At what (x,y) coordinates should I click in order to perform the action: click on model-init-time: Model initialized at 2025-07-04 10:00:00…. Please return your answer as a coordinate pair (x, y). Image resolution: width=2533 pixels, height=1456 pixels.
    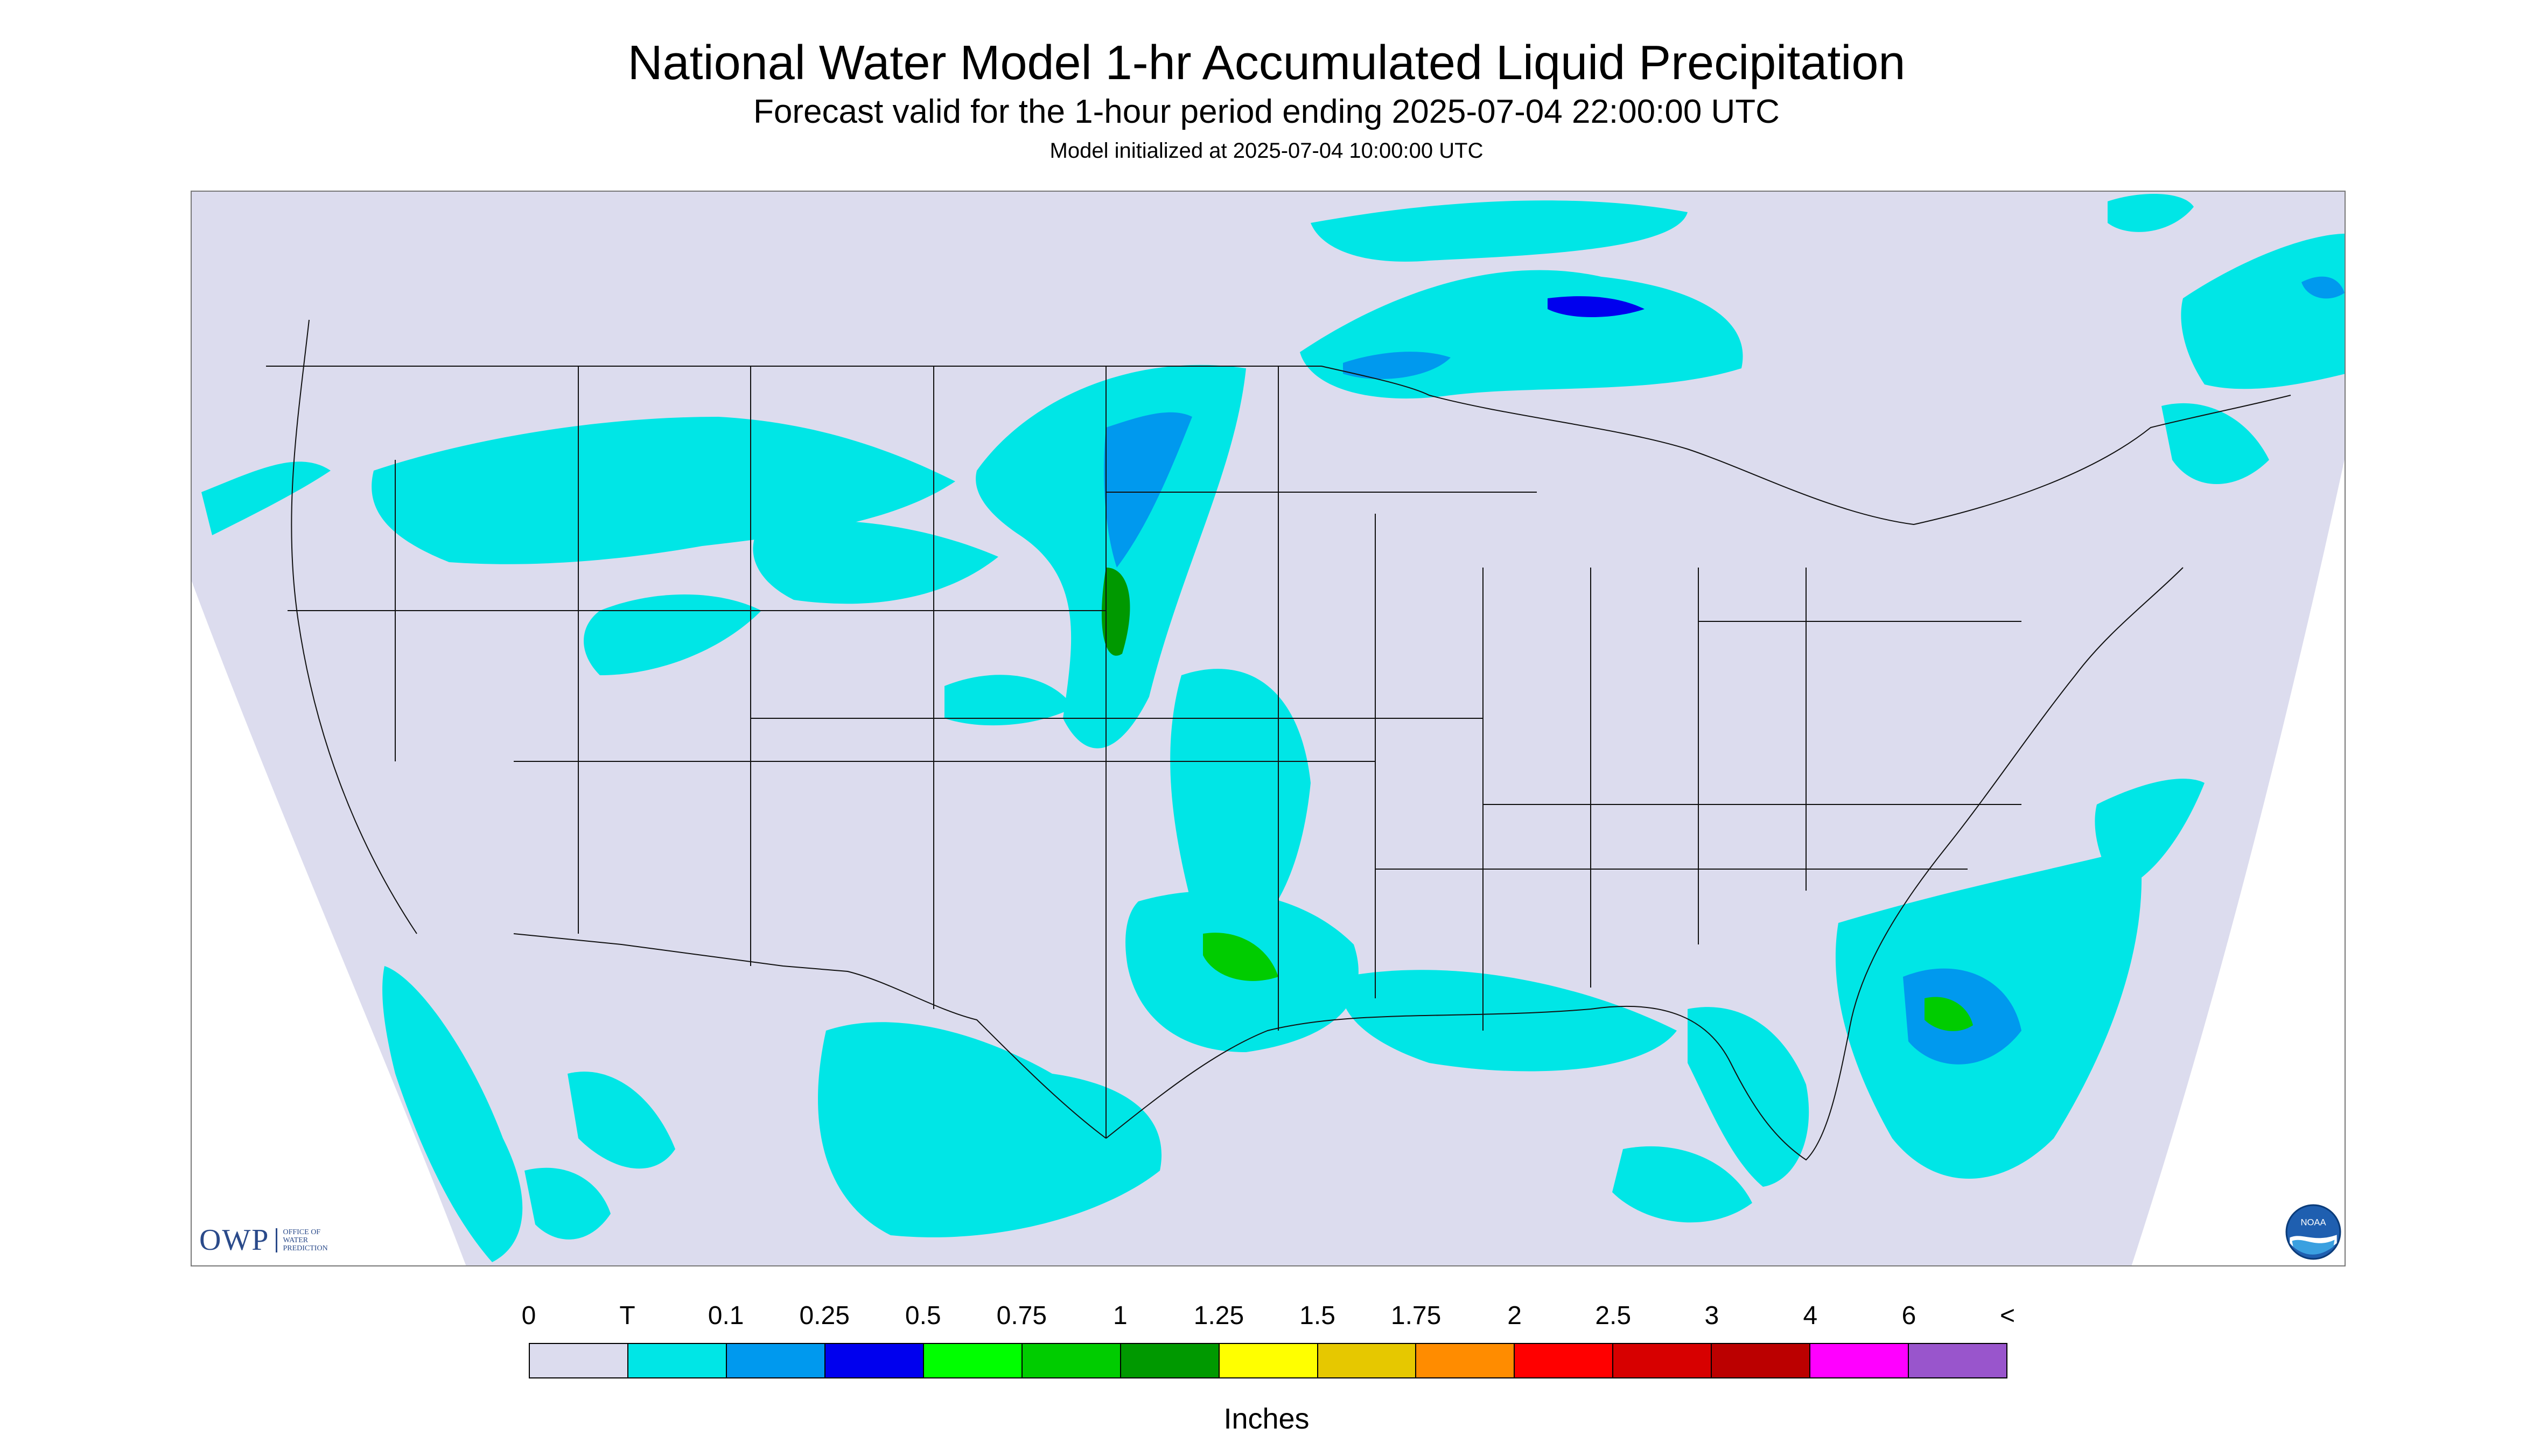
    Looking at the image, I should click on (1266, 151).